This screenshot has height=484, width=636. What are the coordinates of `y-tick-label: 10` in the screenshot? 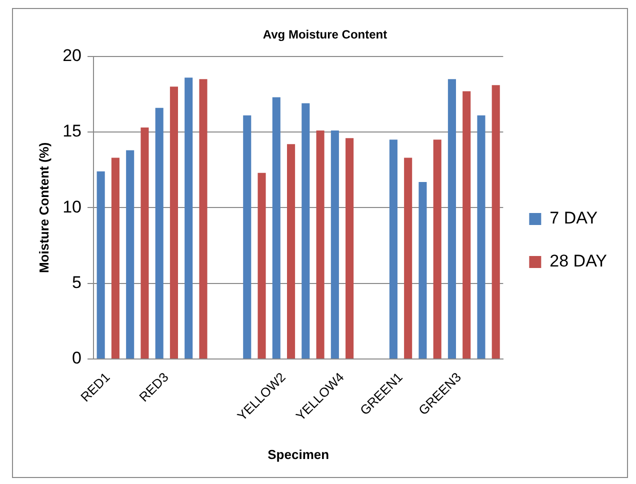 It's located at (72, 206).